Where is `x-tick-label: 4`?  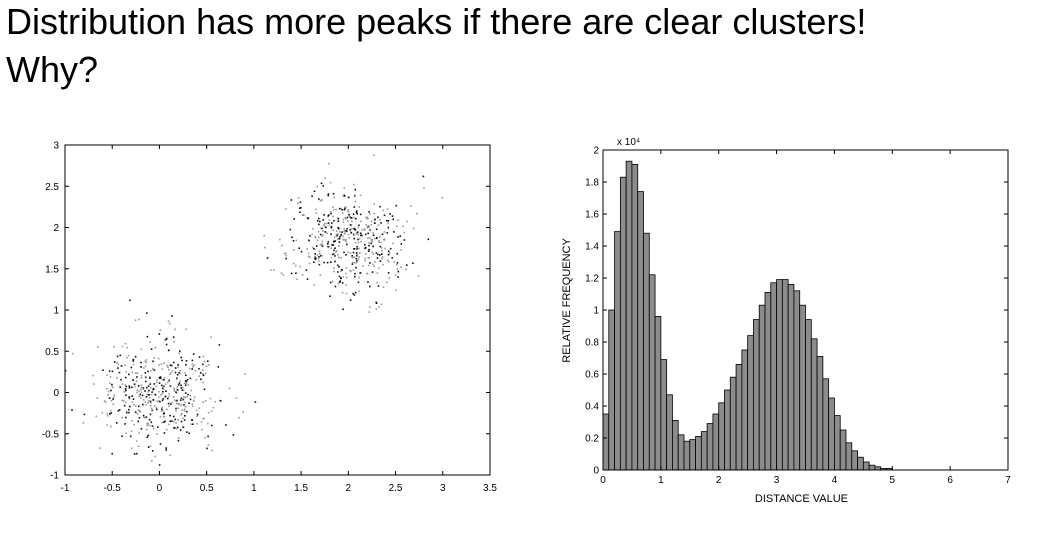 x-tick-label: 4 is located at coordinates (835, 480).